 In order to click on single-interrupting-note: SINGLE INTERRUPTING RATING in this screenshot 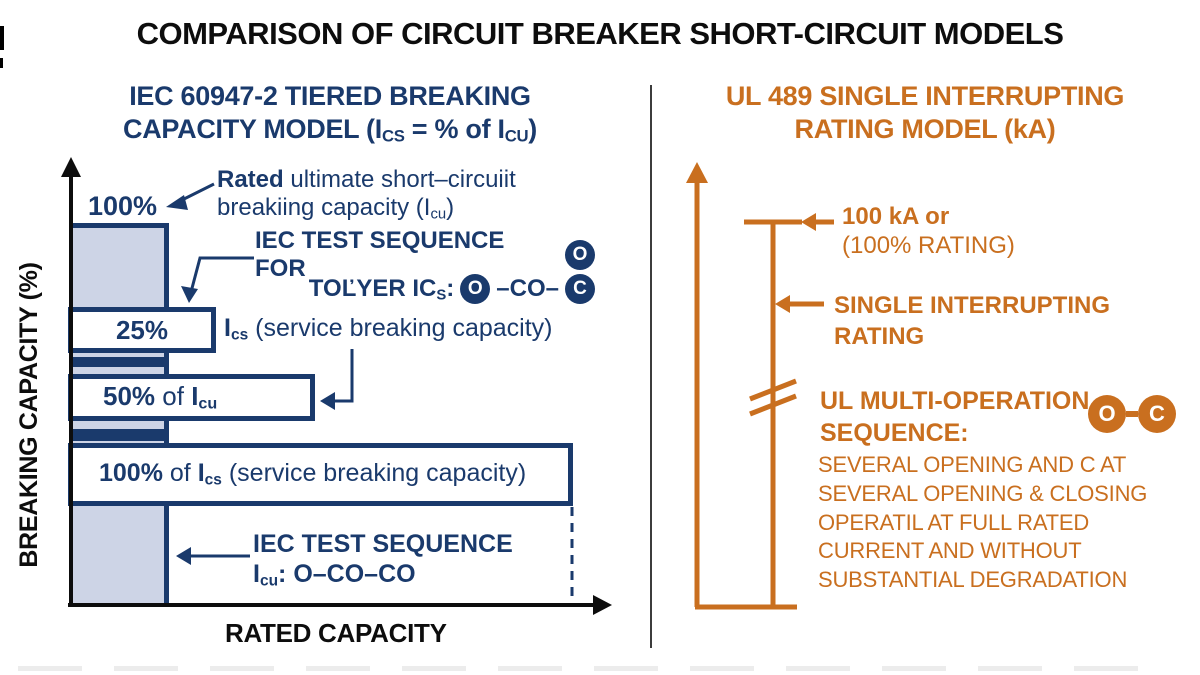, I will do `click(972, 321)`.